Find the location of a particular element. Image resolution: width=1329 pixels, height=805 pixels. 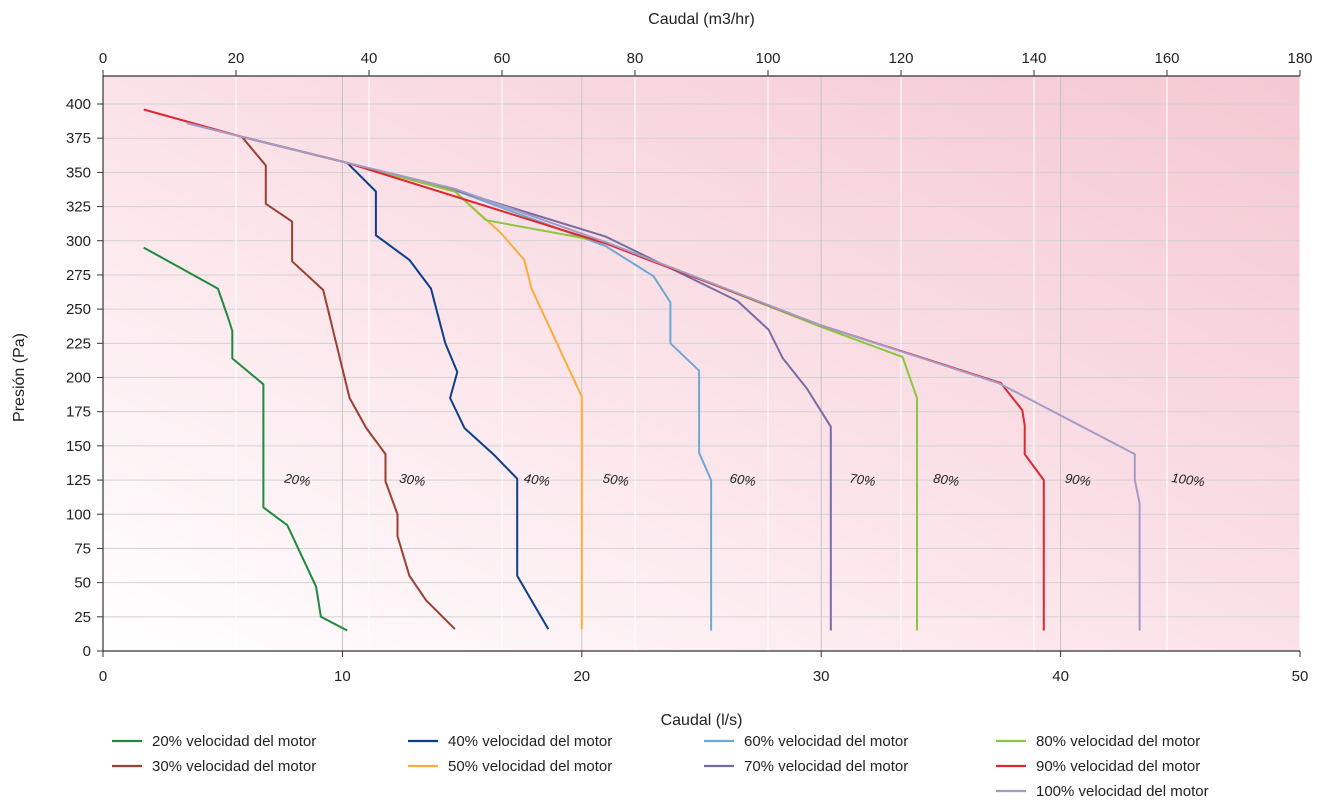

top-tick-label: 20 is located at coordinates (236, 58).